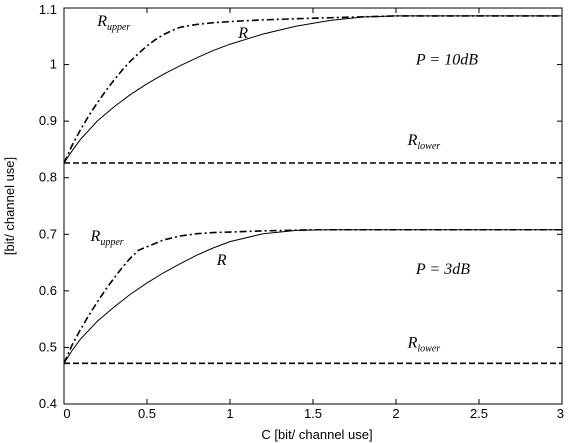 The width and height of the screenshot is (573, 443). I want to click on x-tick-label: 3, so click(560, 413).